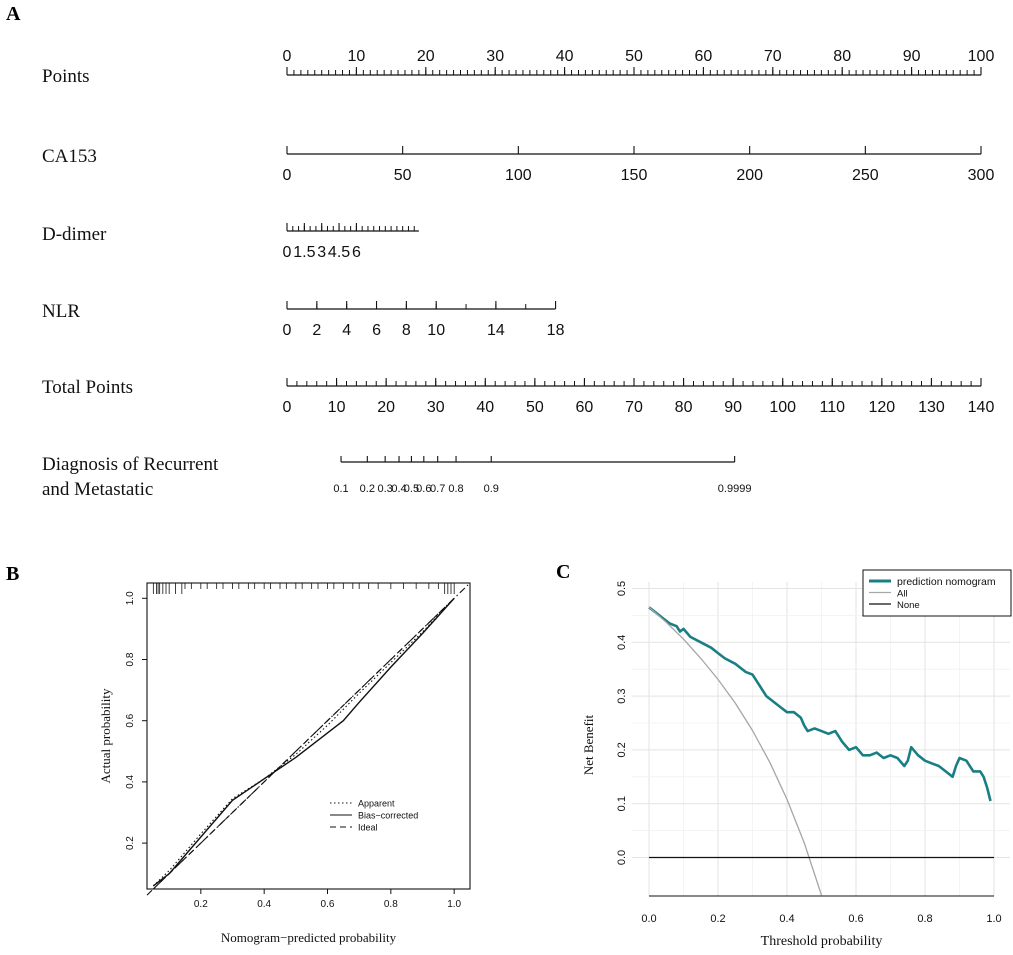 The image size is (1013, 955). Describe the element at coordinates (304, 252) in the screenshot. I see `nomogram-tick-label: 1.5` at that location.